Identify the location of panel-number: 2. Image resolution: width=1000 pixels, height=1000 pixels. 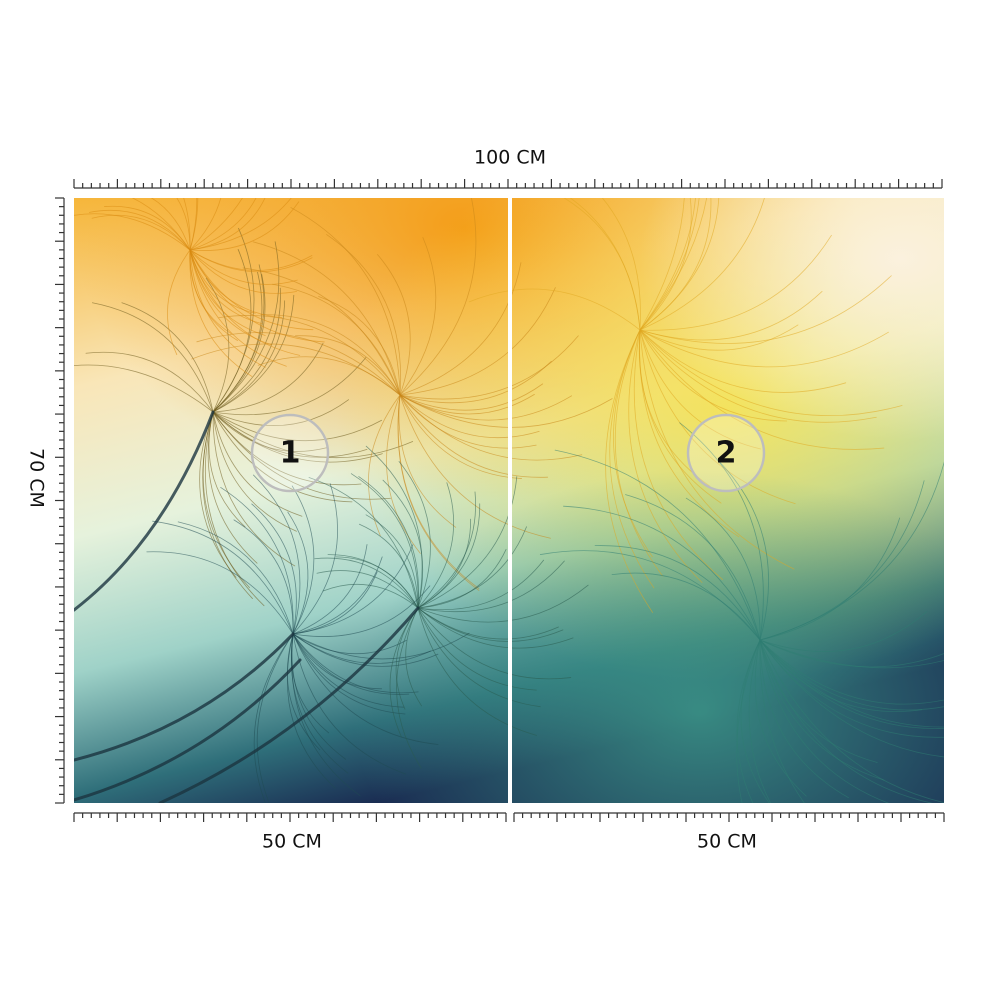
(726, 453).